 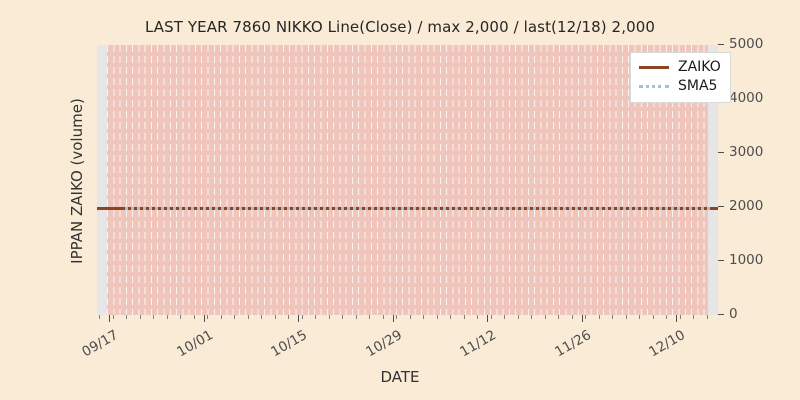 What do you see at coordinates (100, 344) in the screenshot?
I see `x-tick-label: 09/17` at bounding box center [100, 344].